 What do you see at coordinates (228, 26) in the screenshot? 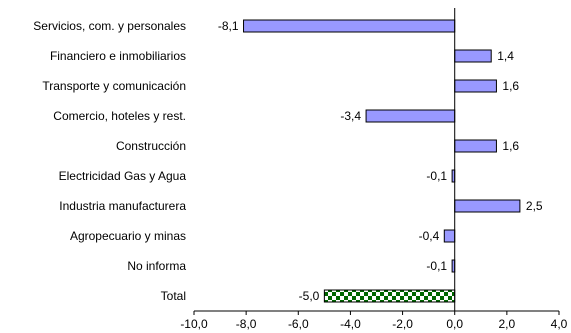
I see `data-label: -8,1` at bounding box center [228, 26].